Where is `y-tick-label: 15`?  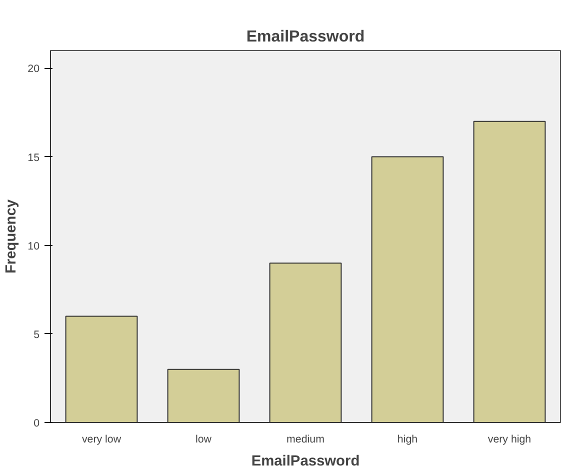
y-tick-label: 15 is located at coordinates (34, 158).